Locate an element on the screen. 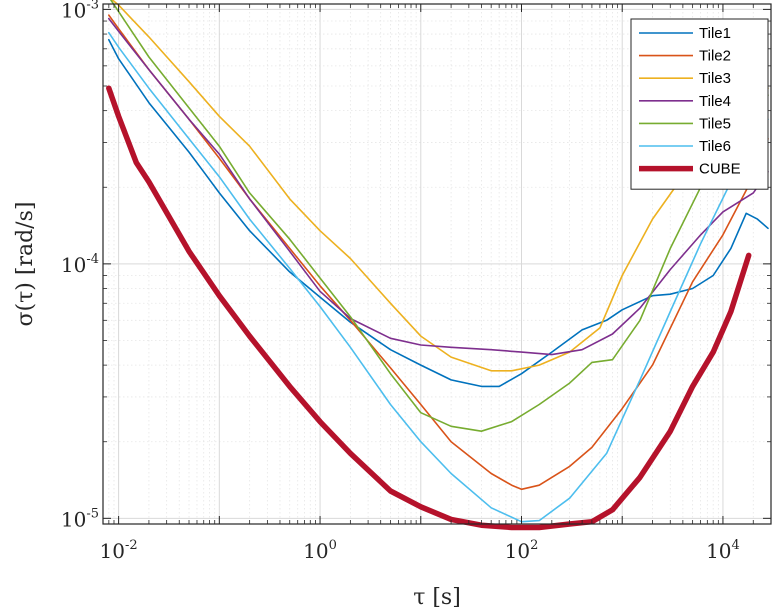 This screenshot has width=776, height=610. legend: Tile1 Tile2 Tile3 Tile4 Tile5 Tile6 CUBE is located at coordinates (699, 104).